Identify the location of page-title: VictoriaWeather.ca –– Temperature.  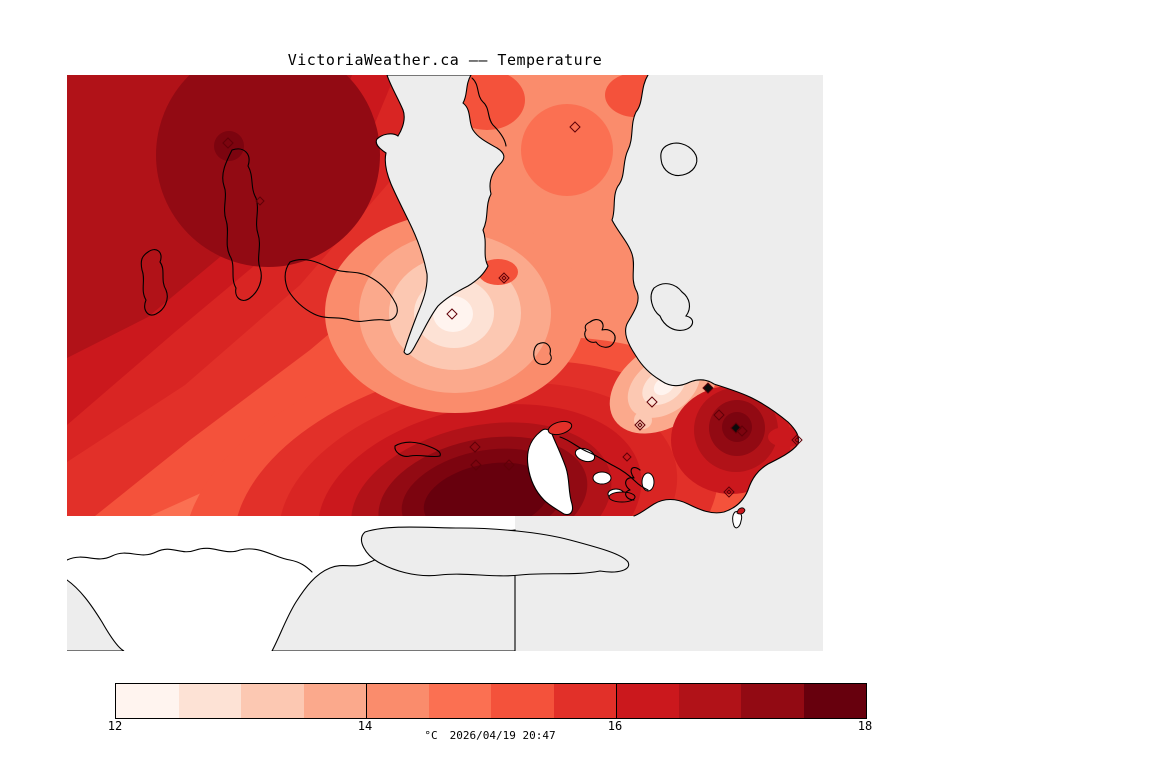
(445, 60).